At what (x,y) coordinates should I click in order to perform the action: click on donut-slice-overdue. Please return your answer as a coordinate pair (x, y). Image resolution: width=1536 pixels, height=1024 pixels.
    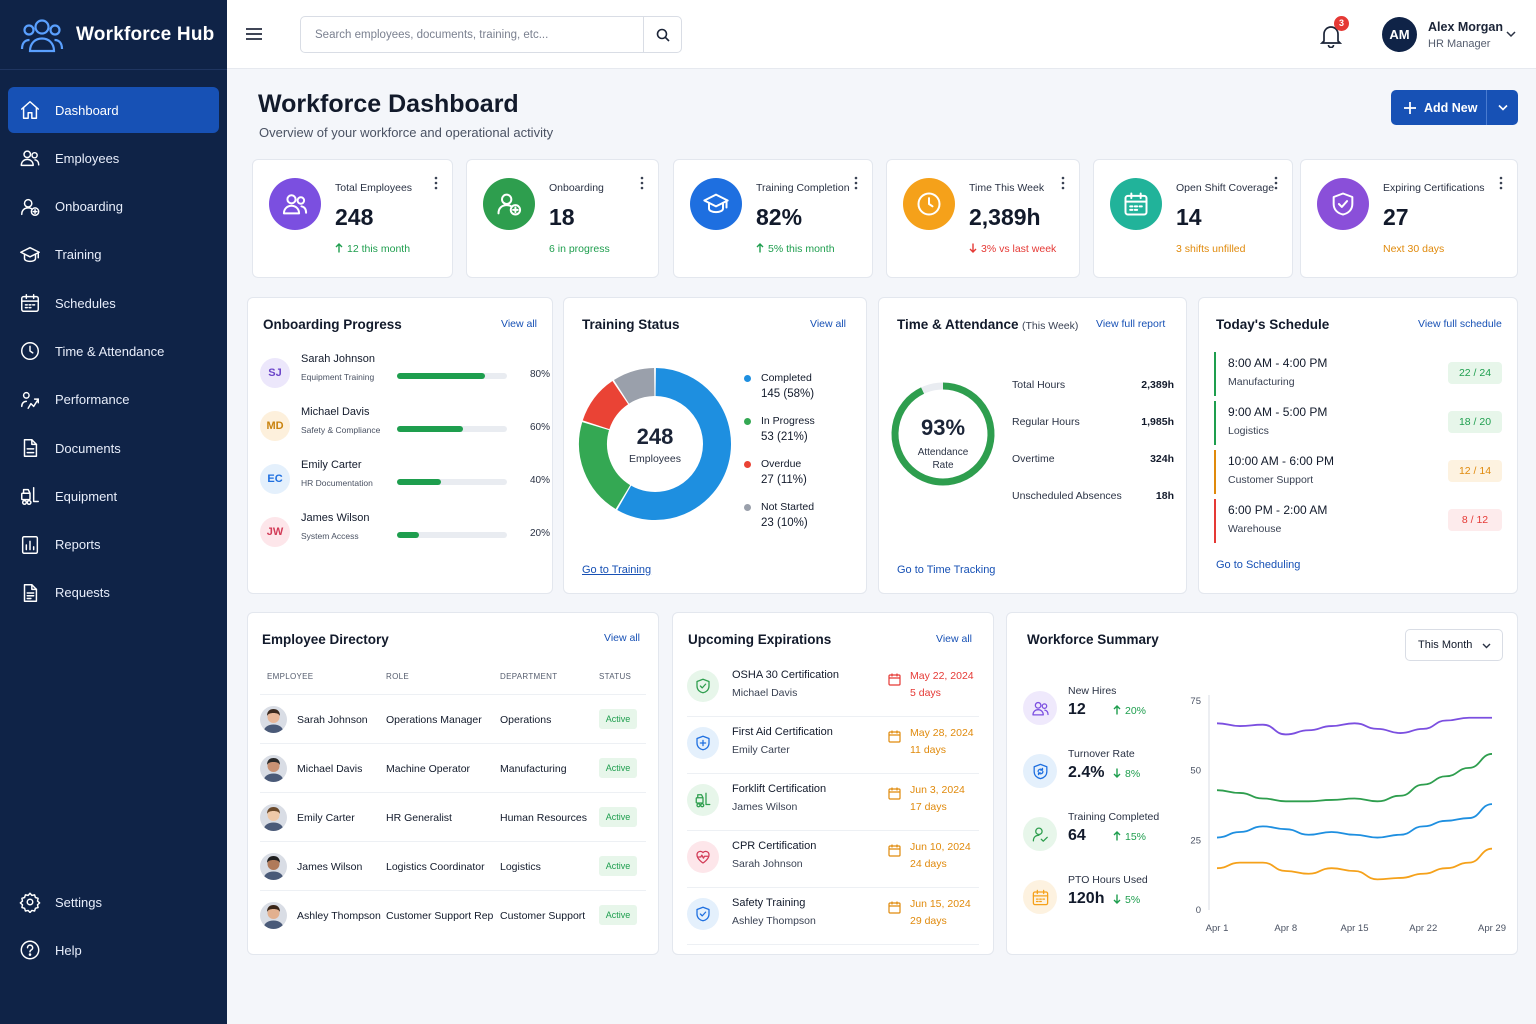
    Looking at the image, I should click on (605, 405).